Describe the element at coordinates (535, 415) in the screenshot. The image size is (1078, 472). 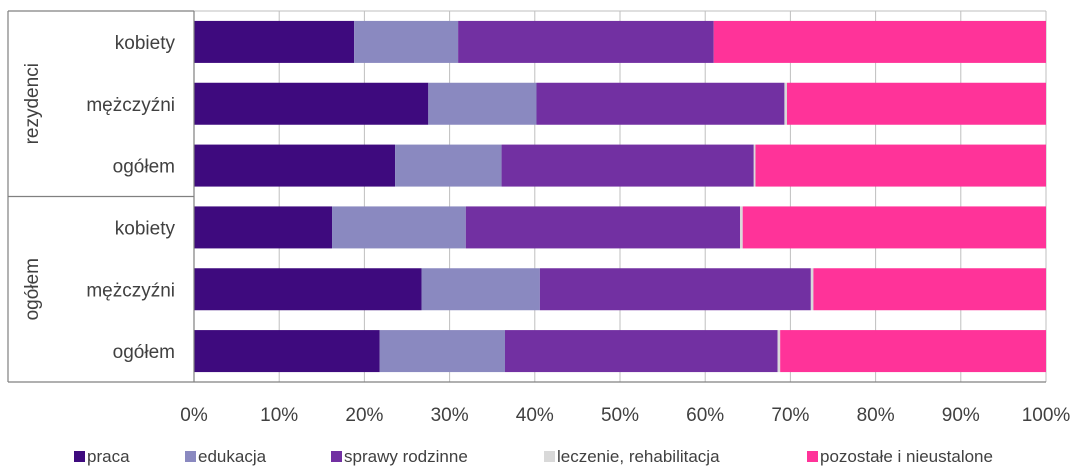
I see `x-tick-label: 40%` at that location.